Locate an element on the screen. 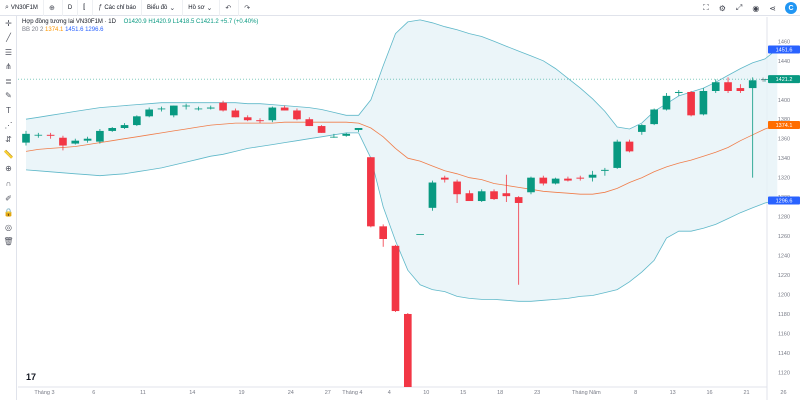 The image size is (800, 400). profile-menu-label: Hồ sơ is located at coordinates (196, 7).